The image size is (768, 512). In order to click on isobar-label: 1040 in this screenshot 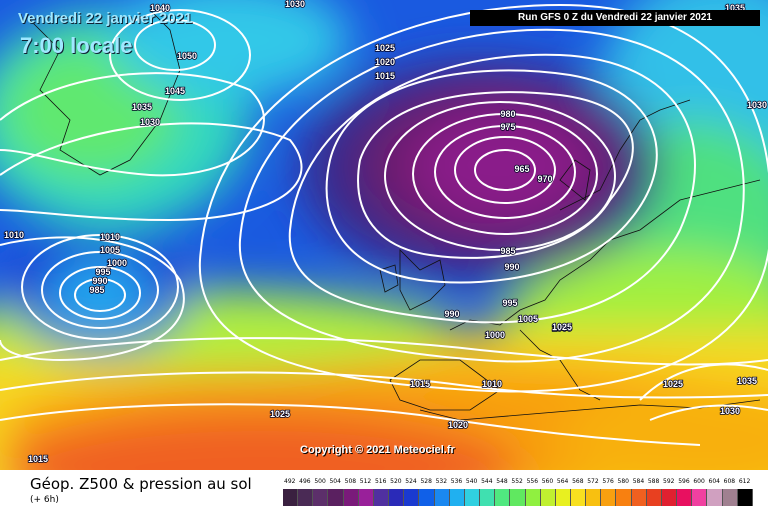, I will do `click(160, 8)`.